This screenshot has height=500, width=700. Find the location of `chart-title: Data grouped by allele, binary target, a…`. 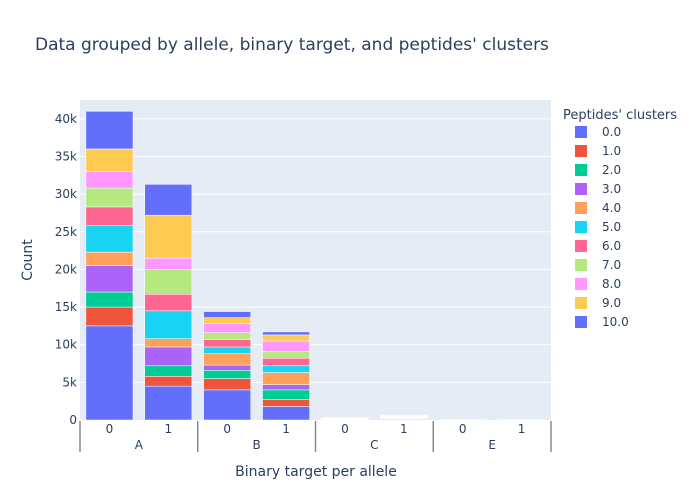

chart-title: Data grouped by allele, binary target, a… is located at coordinates (292, 45).